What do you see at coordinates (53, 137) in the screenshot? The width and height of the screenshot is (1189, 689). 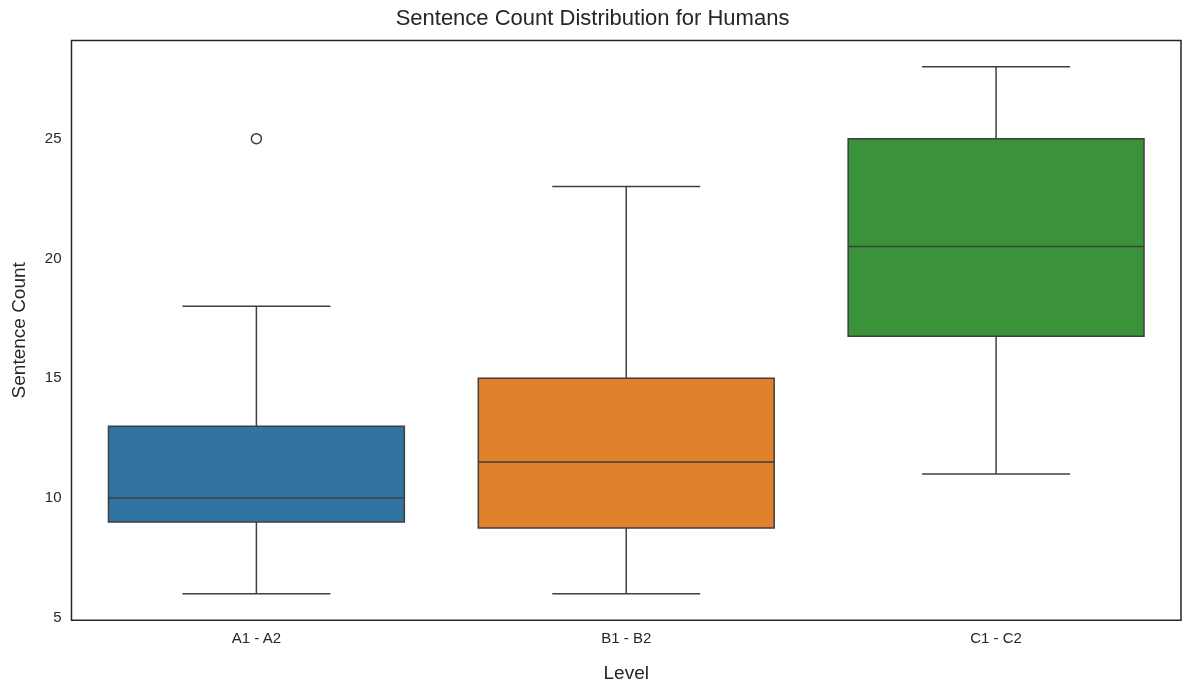 I see `y-tick-label: 25` at bounding box center [53, 137].